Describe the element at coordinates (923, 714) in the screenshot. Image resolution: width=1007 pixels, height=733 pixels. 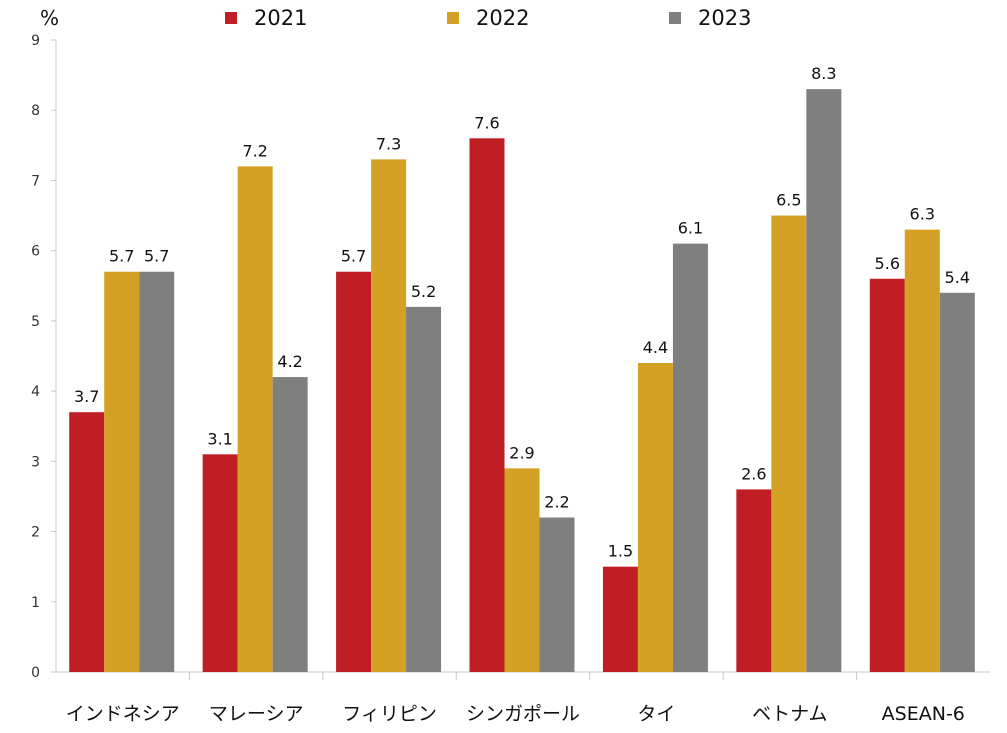
I see `x-category-label: ASEAN-6` at that location.